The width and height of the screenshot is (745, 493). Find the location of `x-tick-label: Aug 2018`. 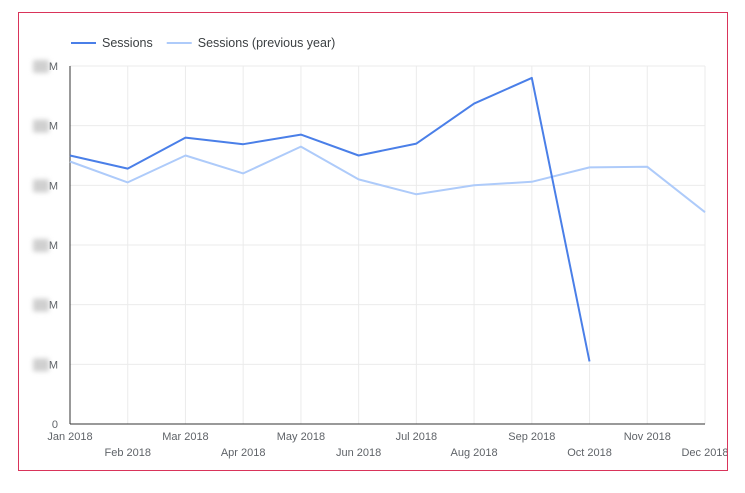

x-tick-label: Aug 2018 is located at coordinates (474, 453).